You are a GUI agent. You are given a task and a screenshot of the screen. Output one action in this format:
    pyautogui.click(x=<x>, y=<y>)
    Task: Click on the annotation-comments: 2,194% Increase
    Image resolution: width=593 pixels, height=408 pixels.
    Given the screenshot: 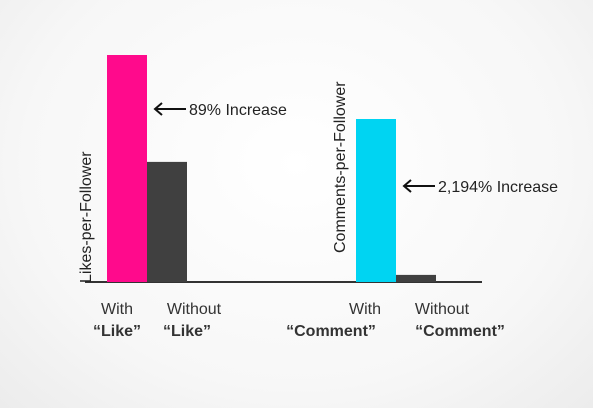 What is the action you would take?
    pyautogui.click(x=498, y=187)
    